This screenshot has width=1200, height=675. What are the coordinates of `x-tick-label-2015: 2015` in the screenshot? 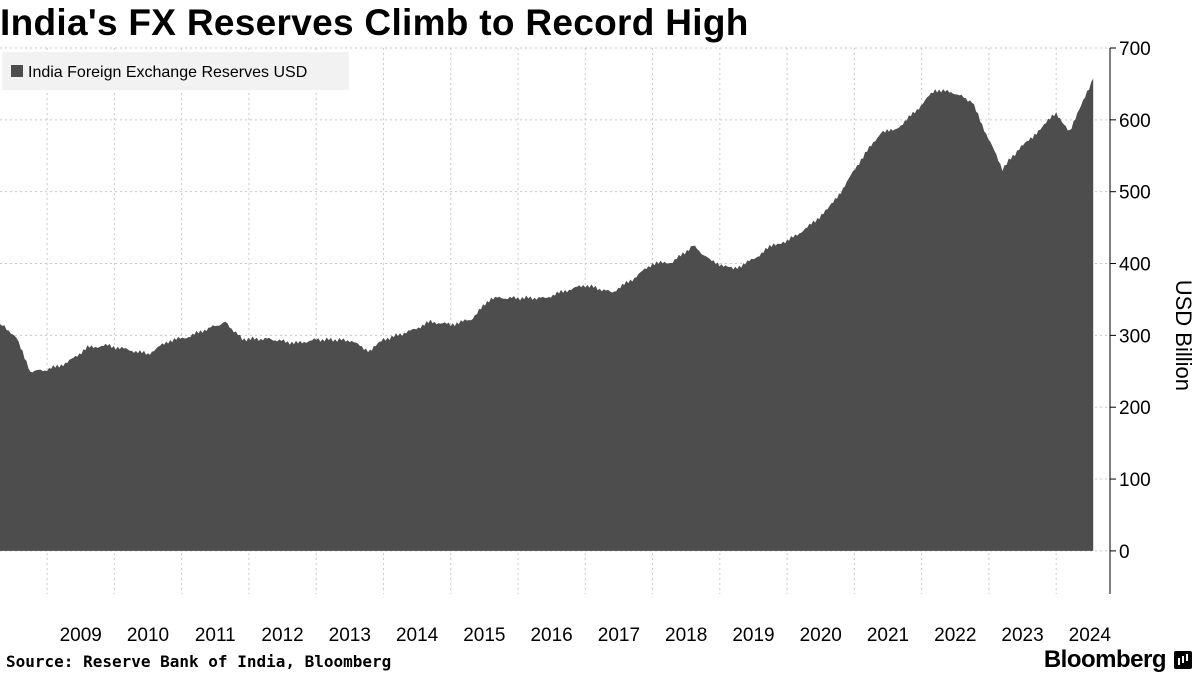 It's located at (484, 635).